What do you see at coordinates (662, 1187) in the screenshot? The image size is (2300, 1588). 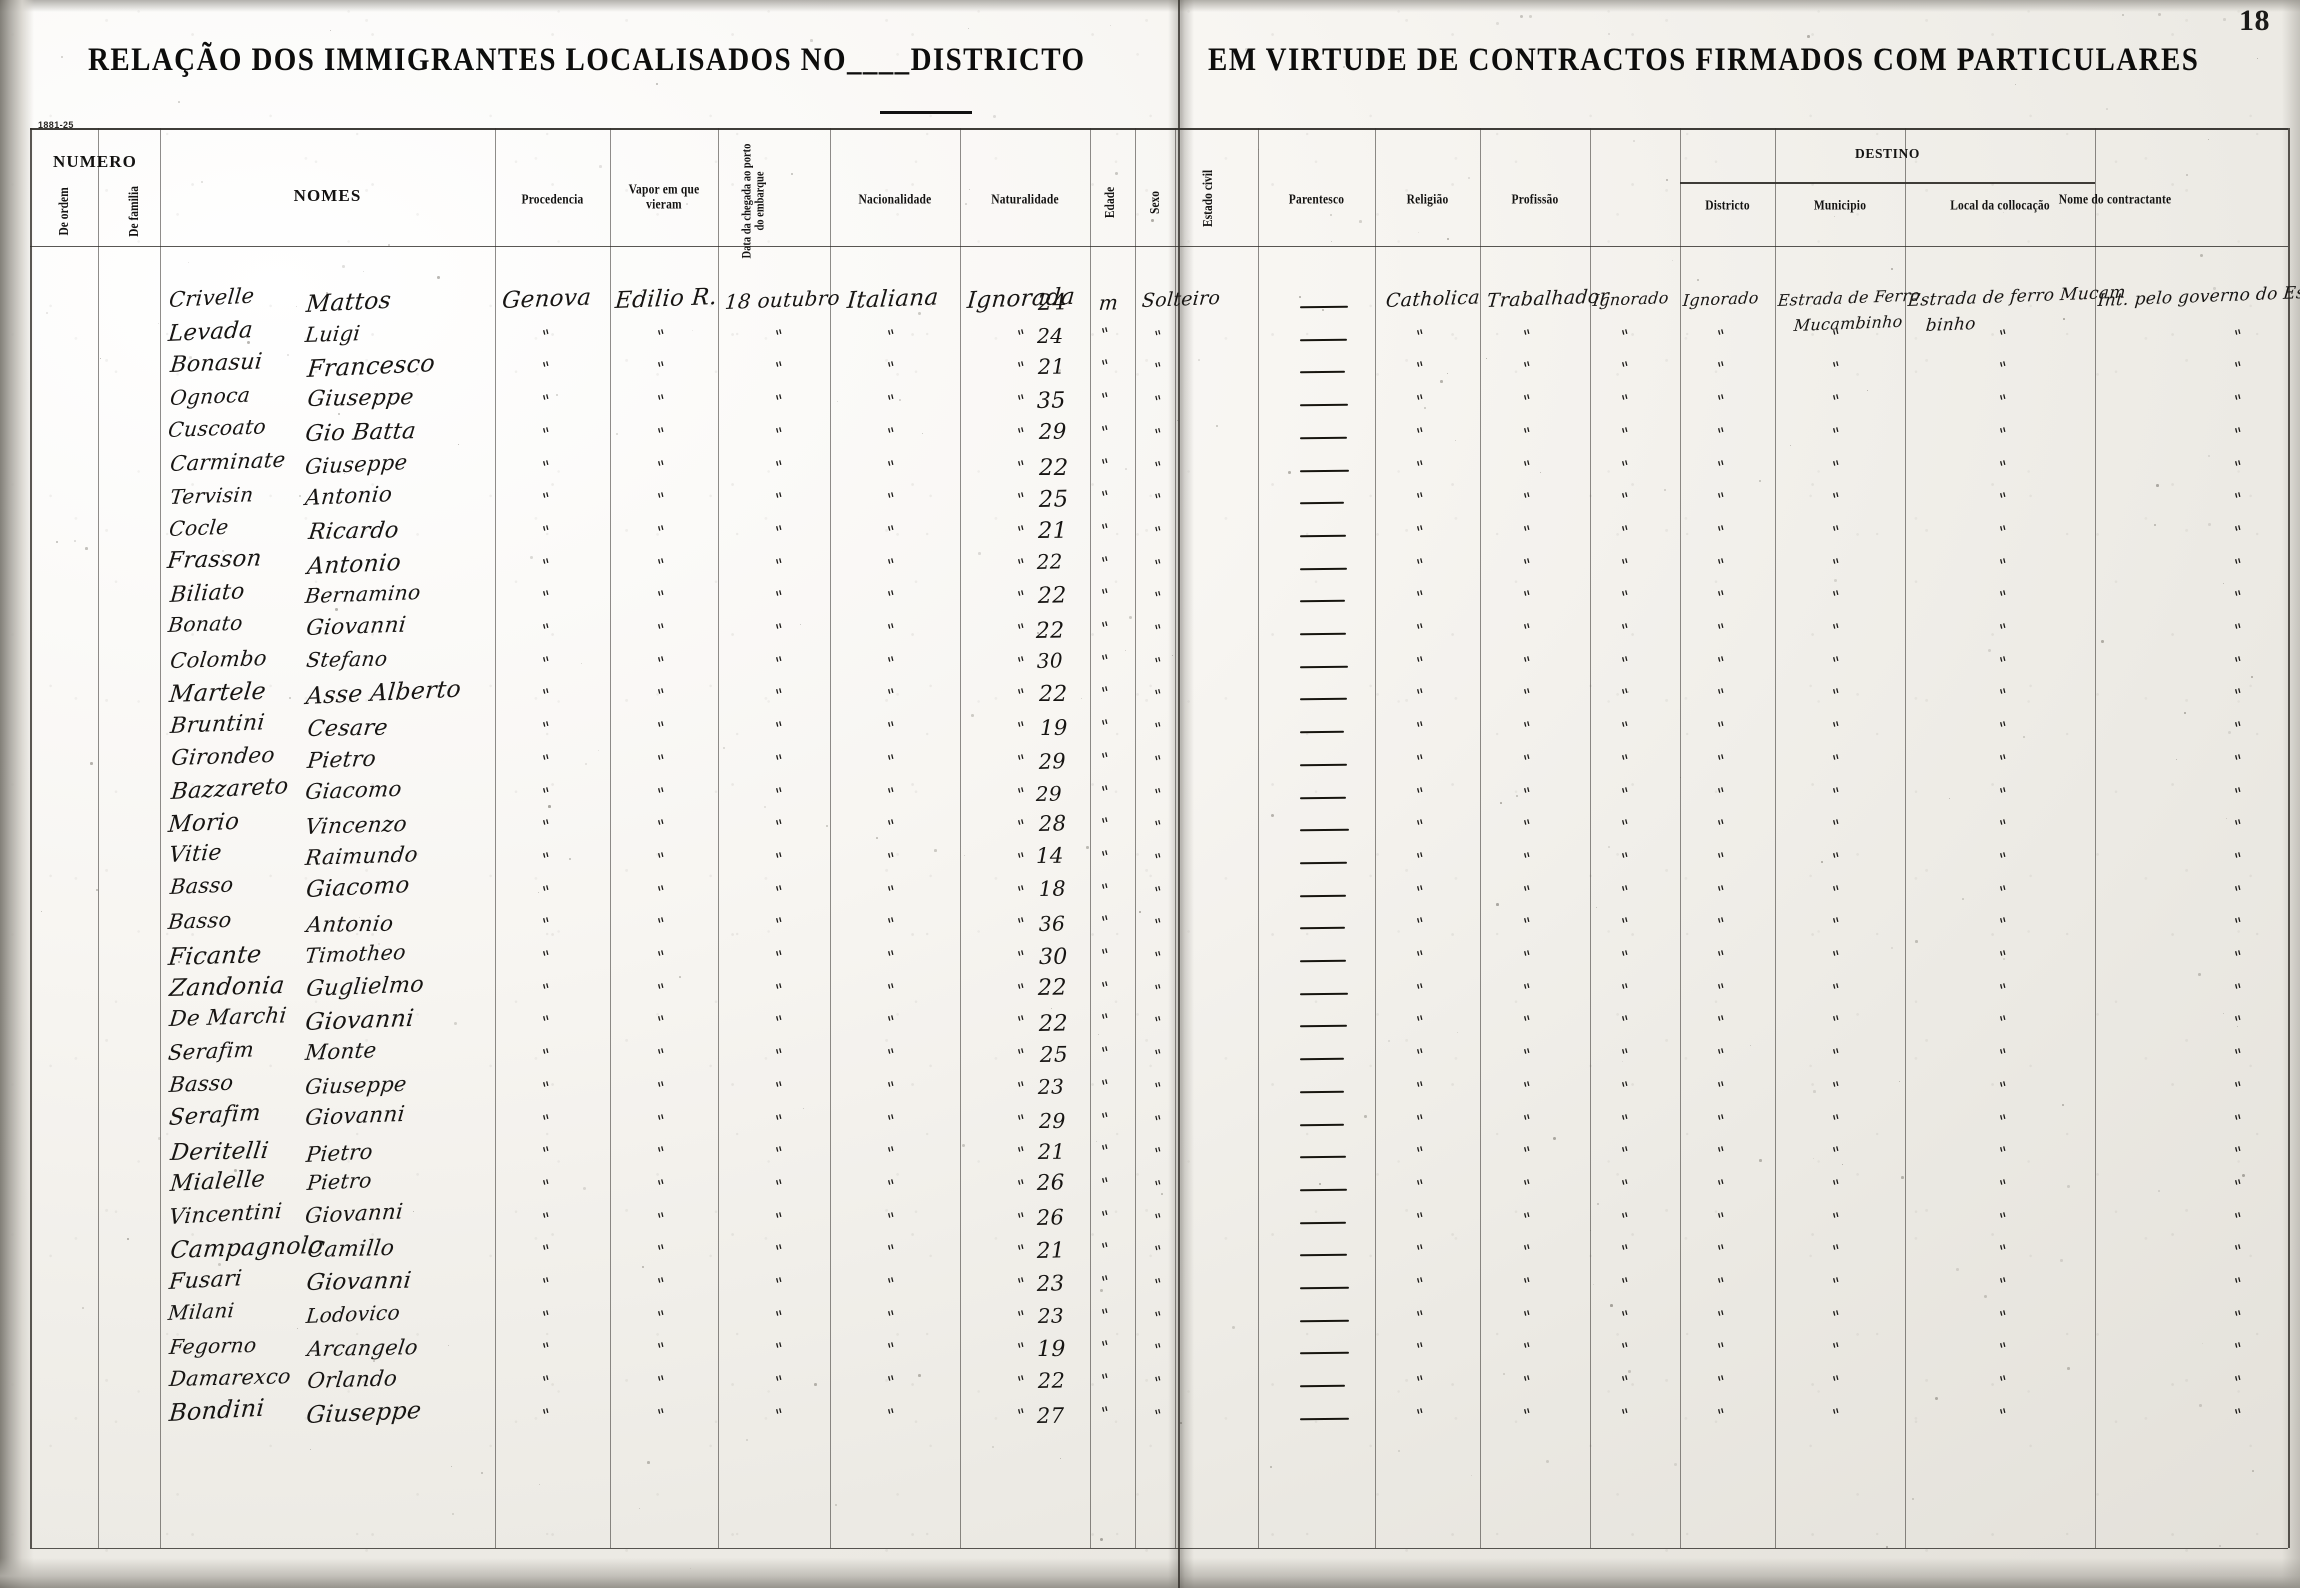 I see `cell-vapor-ditto: "` at bounding box center [662, 1187].